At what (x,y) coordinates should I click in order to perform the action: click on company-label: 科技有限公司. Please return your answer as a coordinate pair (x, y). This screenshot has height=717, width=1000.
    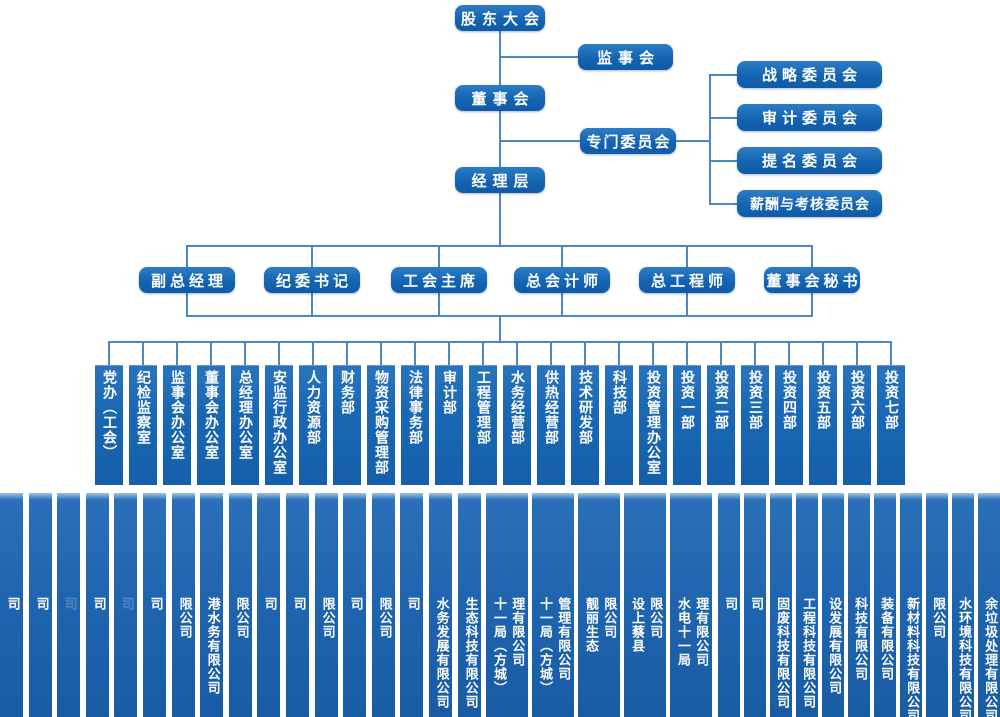
    Looking at the image, I should click on (859, 639).